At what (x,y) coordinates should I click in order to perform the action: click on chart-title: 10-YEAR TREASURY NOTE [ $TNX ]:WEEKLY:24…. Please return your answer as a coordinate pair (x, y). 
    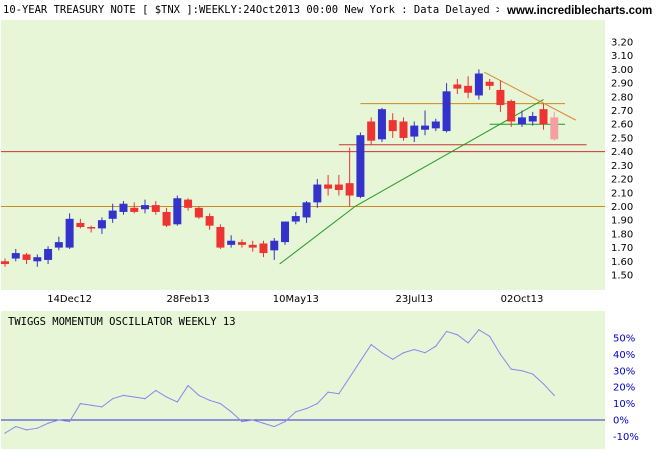
    Looking at the image, I should click on (275, 10).